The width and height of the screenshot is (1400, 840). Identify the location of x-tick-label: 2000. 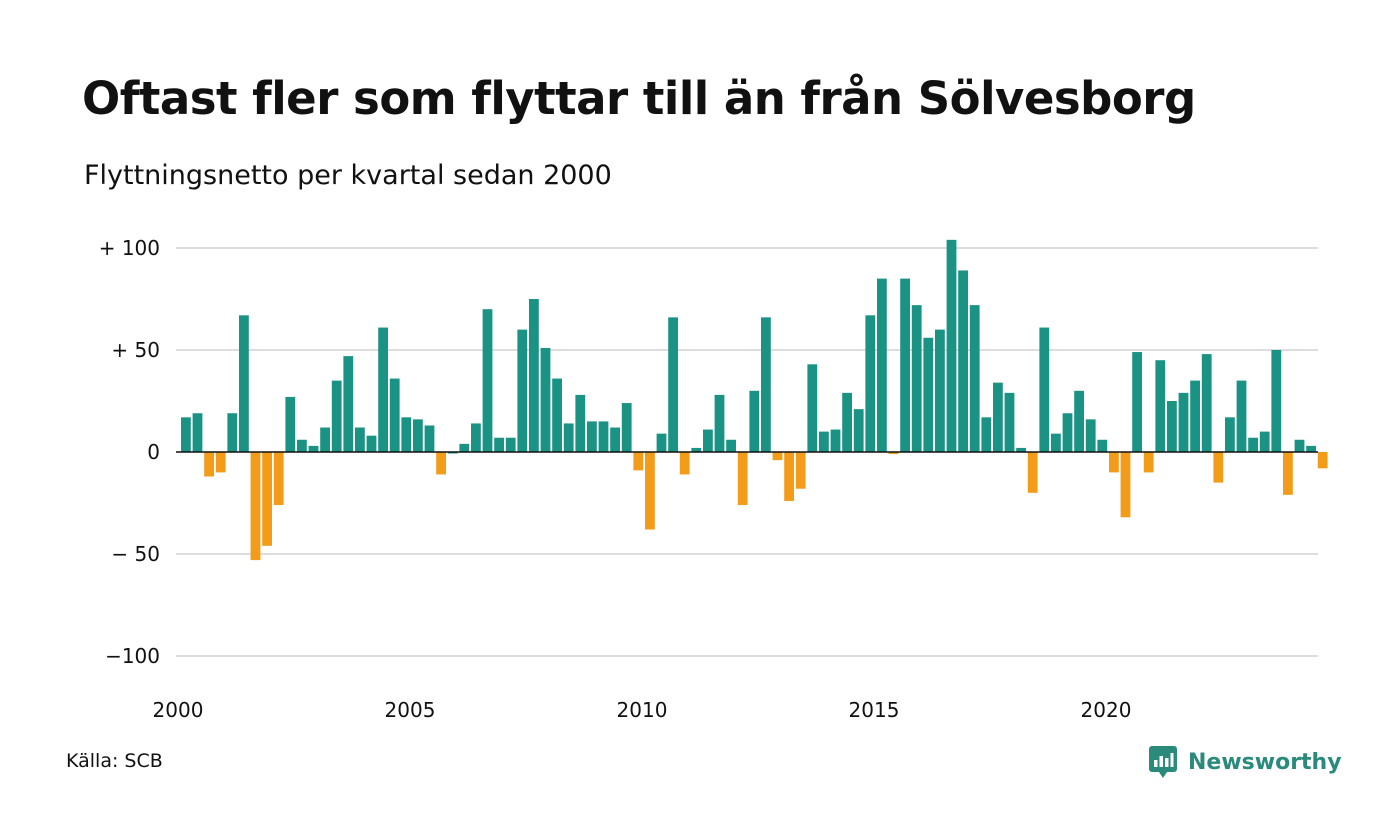
(178, 710).